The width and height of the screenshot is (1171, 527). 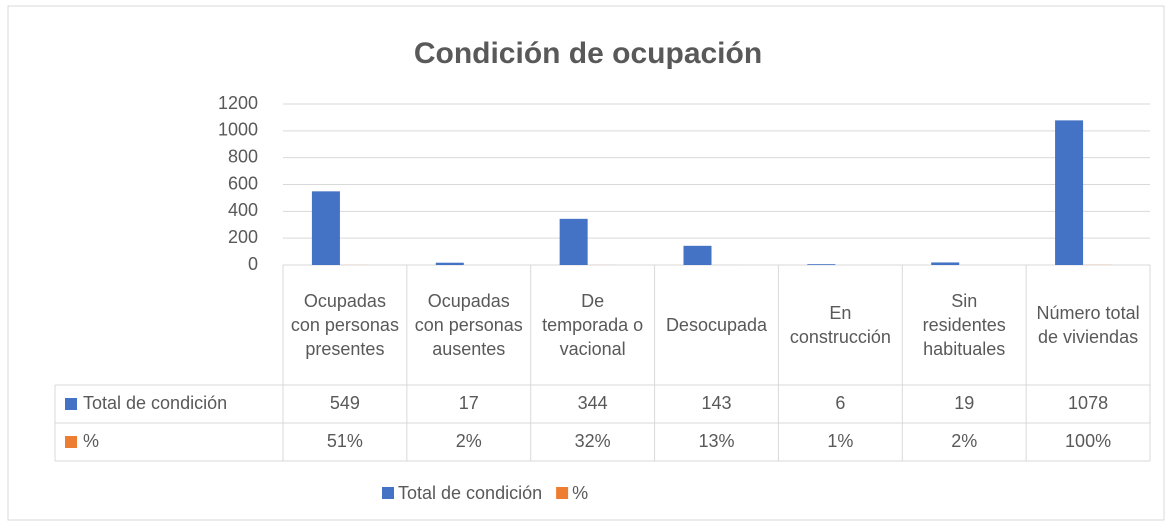 I want to click on category-label: De temporada o vacional, so click(x=593, y=325).